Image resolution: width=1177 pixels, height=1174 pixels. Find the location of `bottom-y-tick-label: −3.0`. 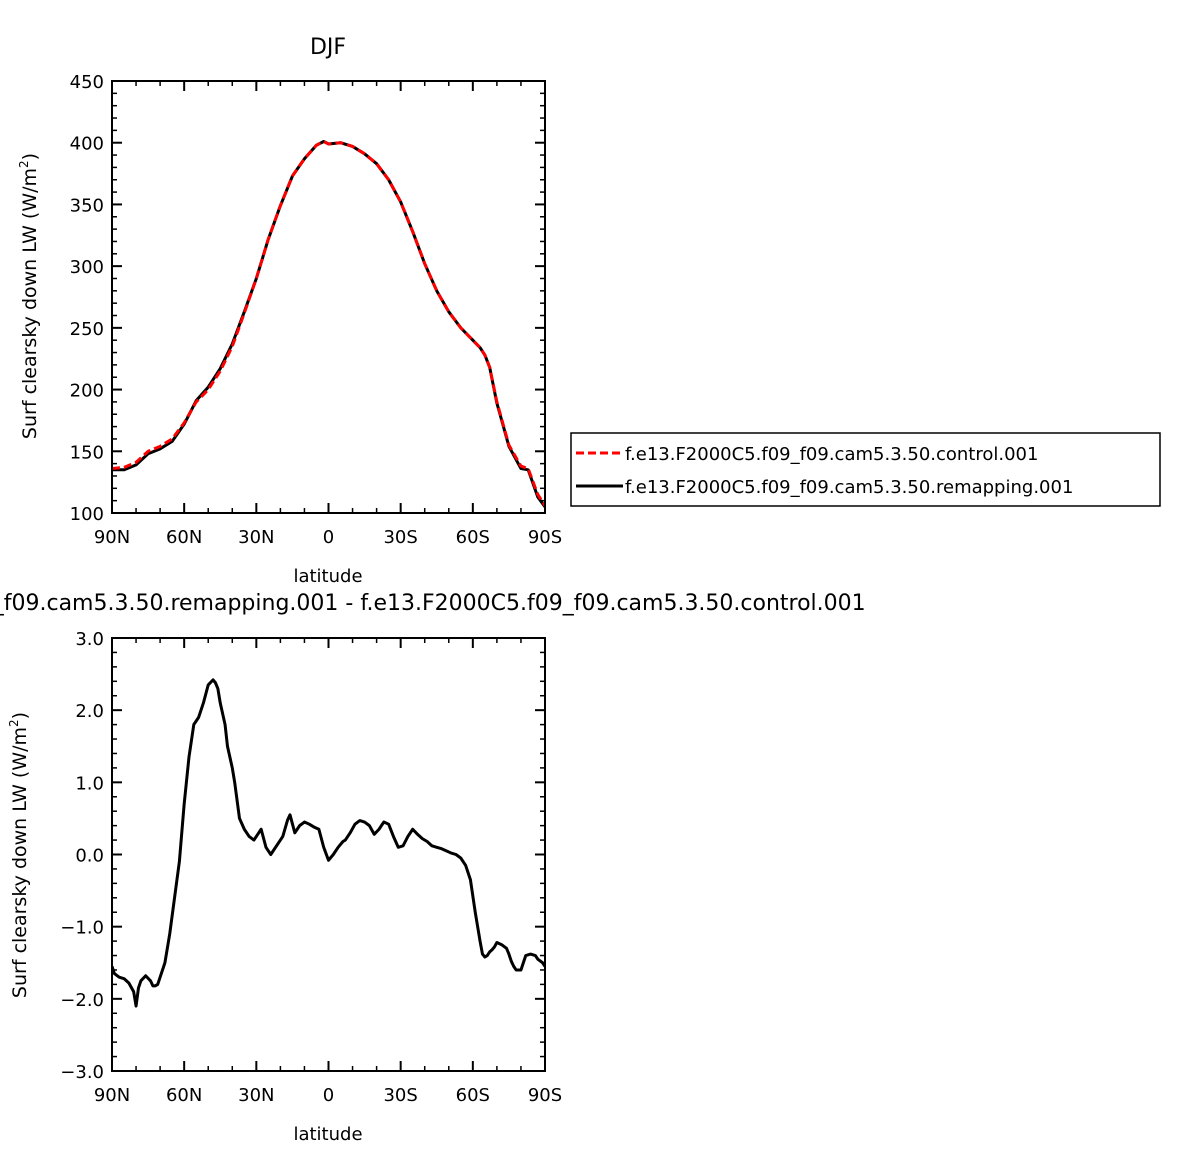

bottom-y-tick-label: −3.0 is located at coordinates (82, 1072).